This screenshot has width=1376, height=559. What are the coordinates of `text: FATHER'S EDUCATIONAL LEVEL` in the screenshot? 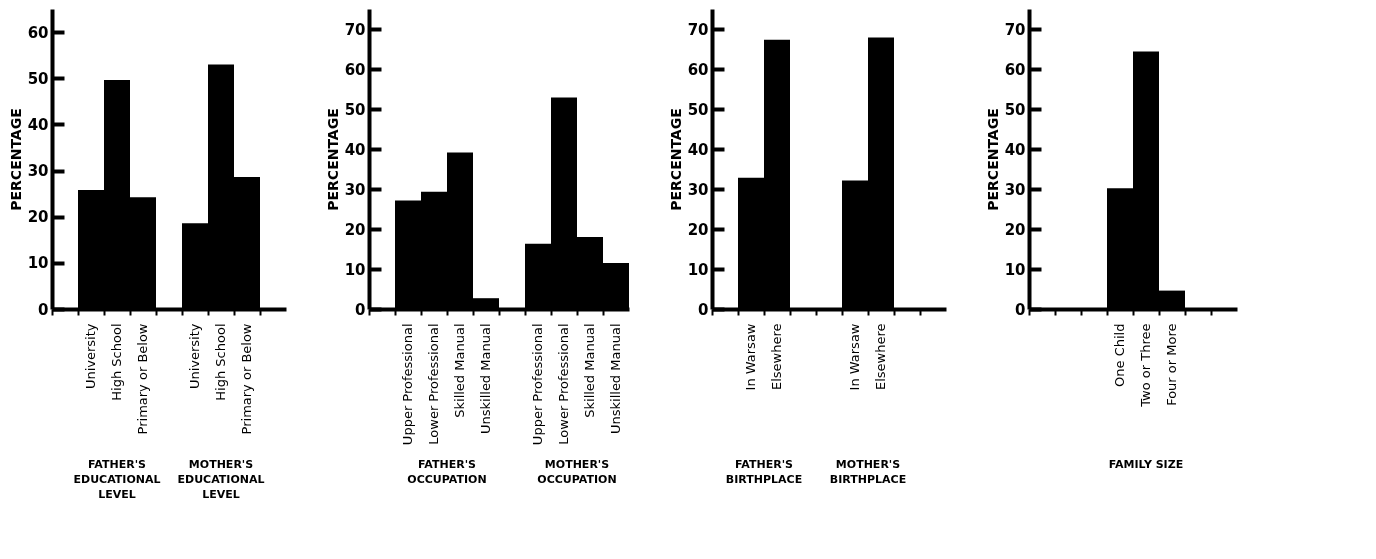 It's located at (117, 479).